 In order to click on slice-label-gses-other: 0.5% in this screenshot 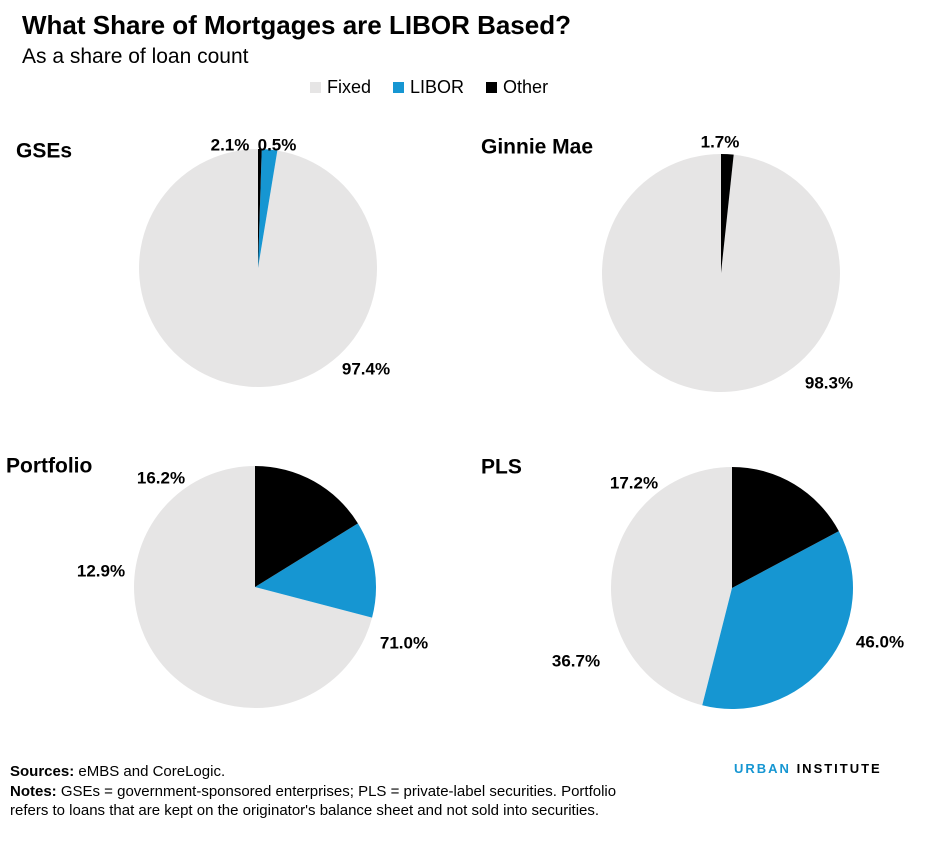, I will do `click(277, 144)`.